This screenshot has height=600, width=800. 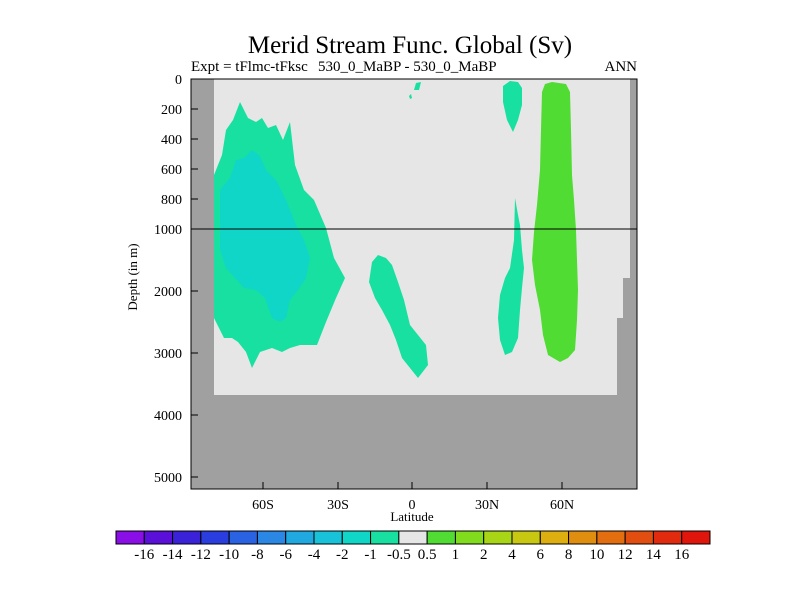 I want to click on x-tick-label: 30S, so click(x=338, y=505).